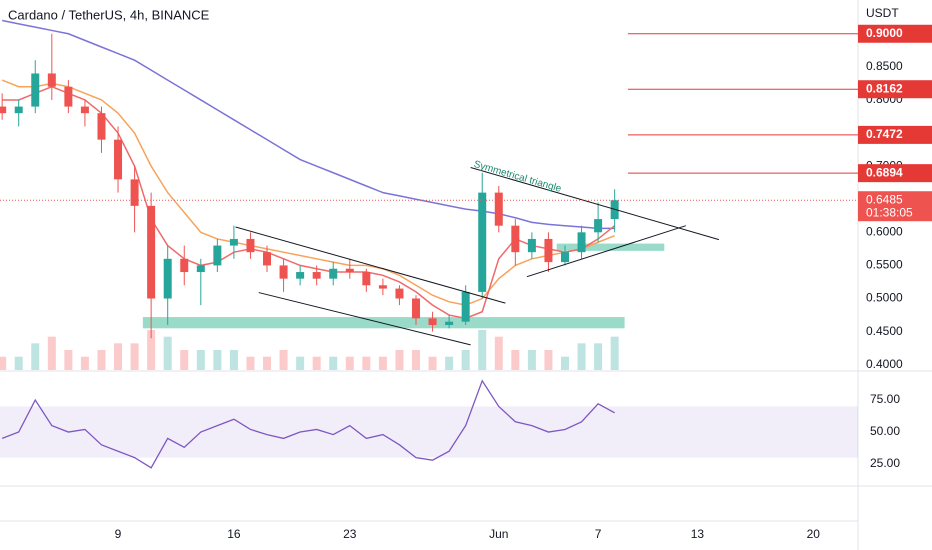  I want to click on rsi-band, so click(429, 432).